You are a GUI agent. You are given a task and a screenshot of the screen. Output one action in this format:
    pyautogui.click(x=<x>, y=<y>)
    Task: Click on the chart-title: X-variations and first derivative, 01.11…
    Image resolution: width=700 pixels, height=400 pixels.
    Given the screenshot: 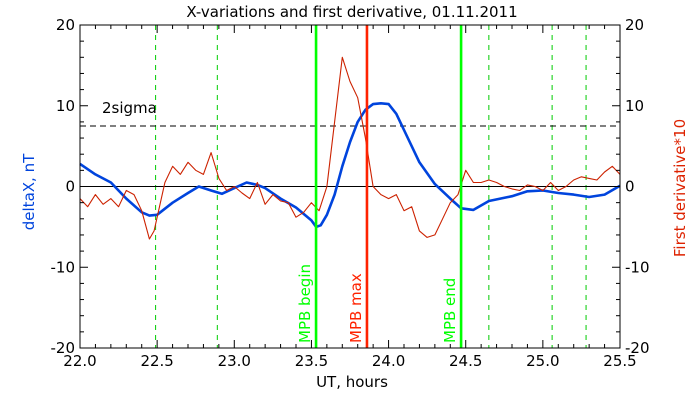 What is the action you would take?
    pyautogui.click(x=351, y=12)
    